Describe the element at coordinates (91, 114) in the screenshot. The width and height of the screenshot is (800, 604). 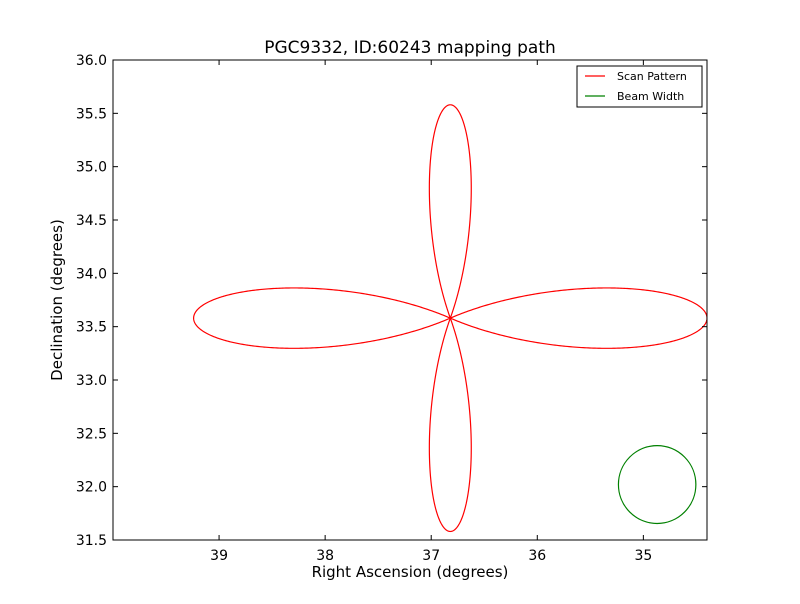
I see `y-tick-label: 35.5` at that location.